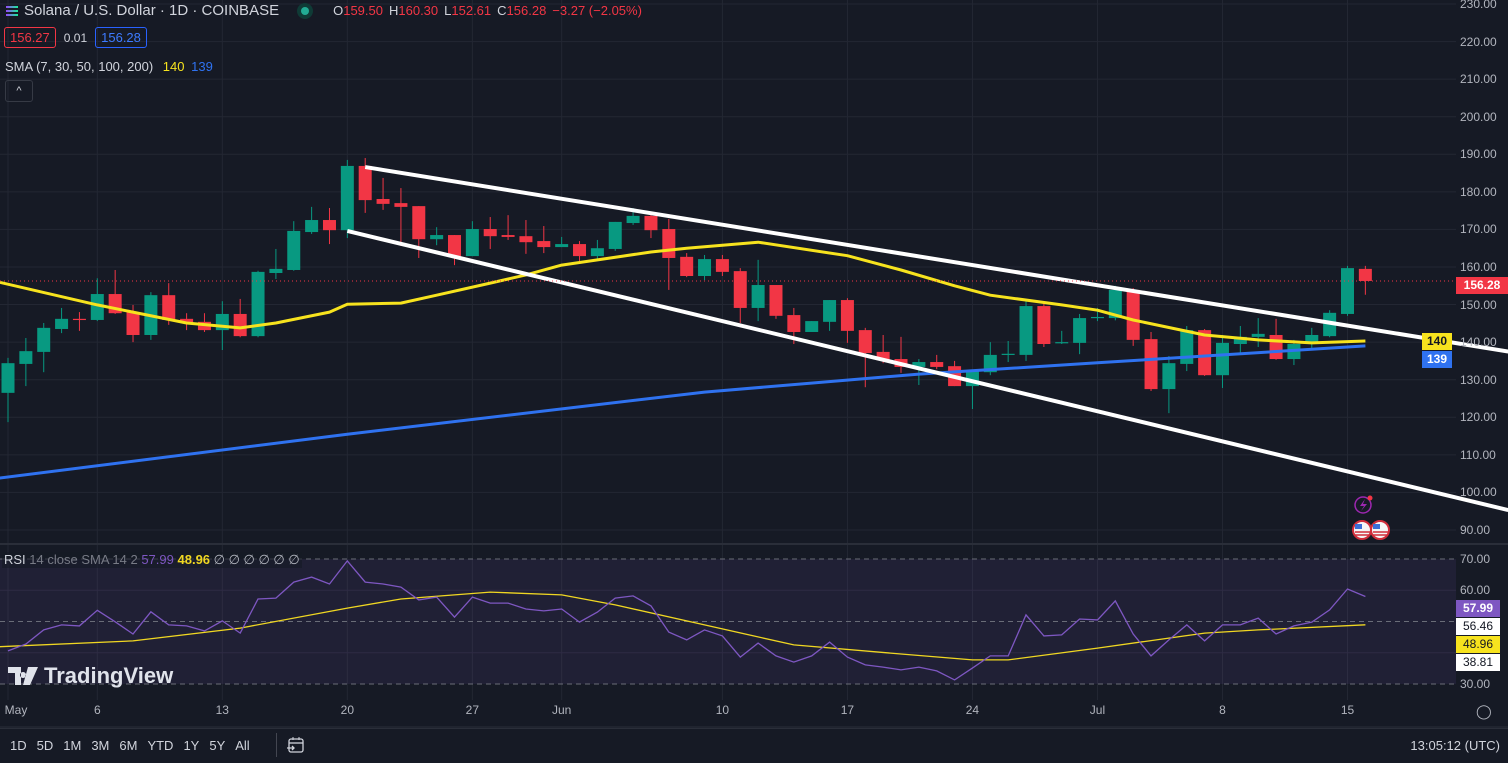  What do you see at coordinates (100, 745) in the screenshot?
I see `range-button-3m: 3M` at bounding box center [100, 745].